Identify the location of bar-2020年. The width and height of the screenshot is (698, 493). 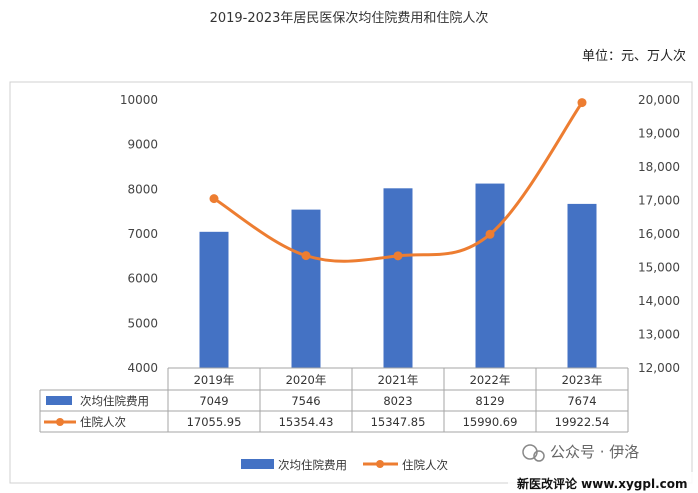
(306, 288).